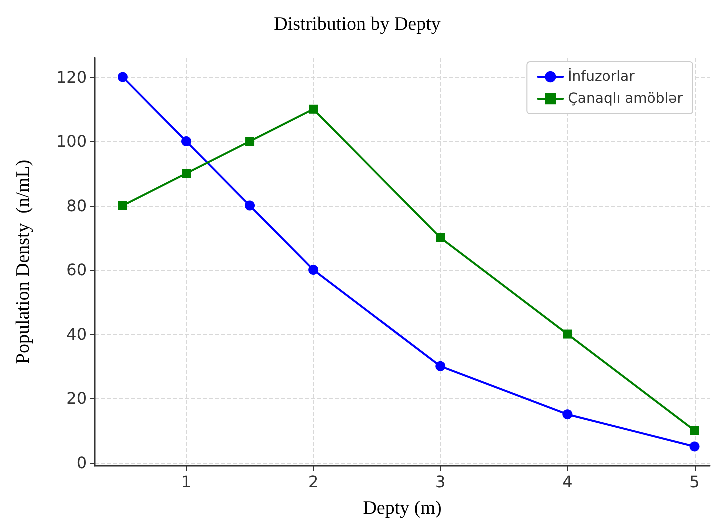  Describe the element at coordinates (358, 24) in the screenshot. I see `chart-title: Distribution by Depty` at that location.